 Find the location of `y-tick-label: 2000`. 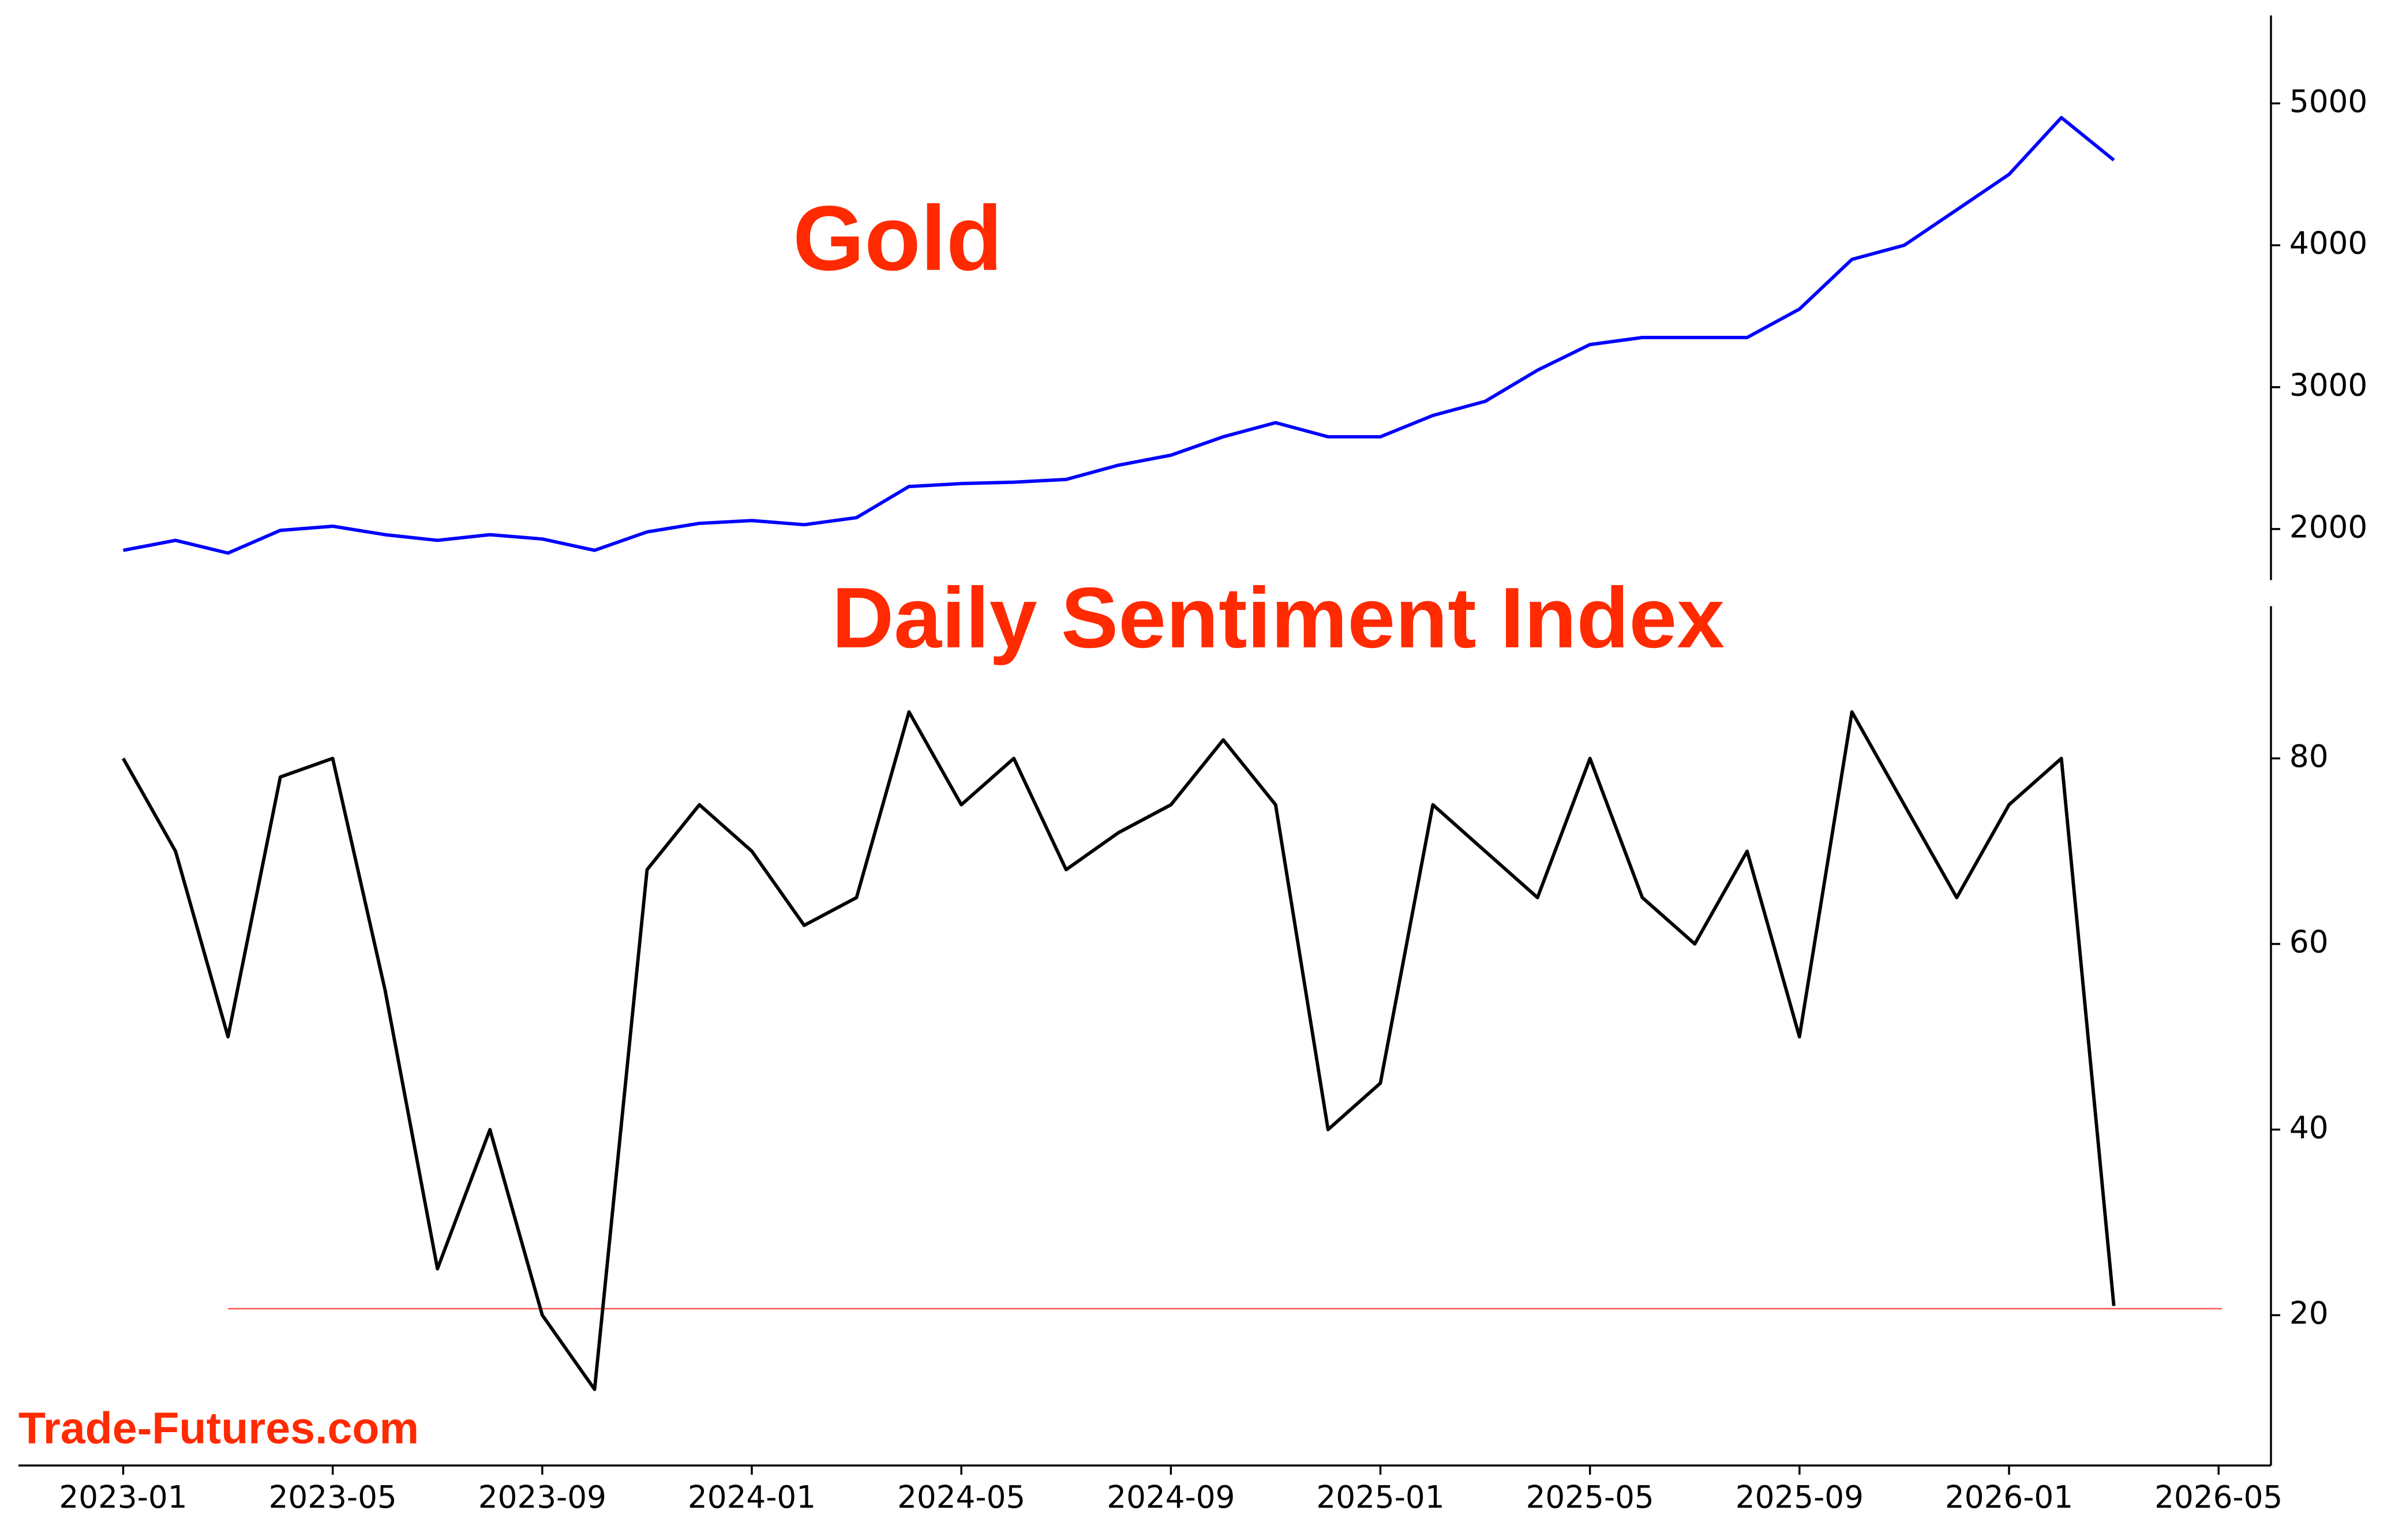

y-tick-label: 2000 is located at coordinates (2328, 527).